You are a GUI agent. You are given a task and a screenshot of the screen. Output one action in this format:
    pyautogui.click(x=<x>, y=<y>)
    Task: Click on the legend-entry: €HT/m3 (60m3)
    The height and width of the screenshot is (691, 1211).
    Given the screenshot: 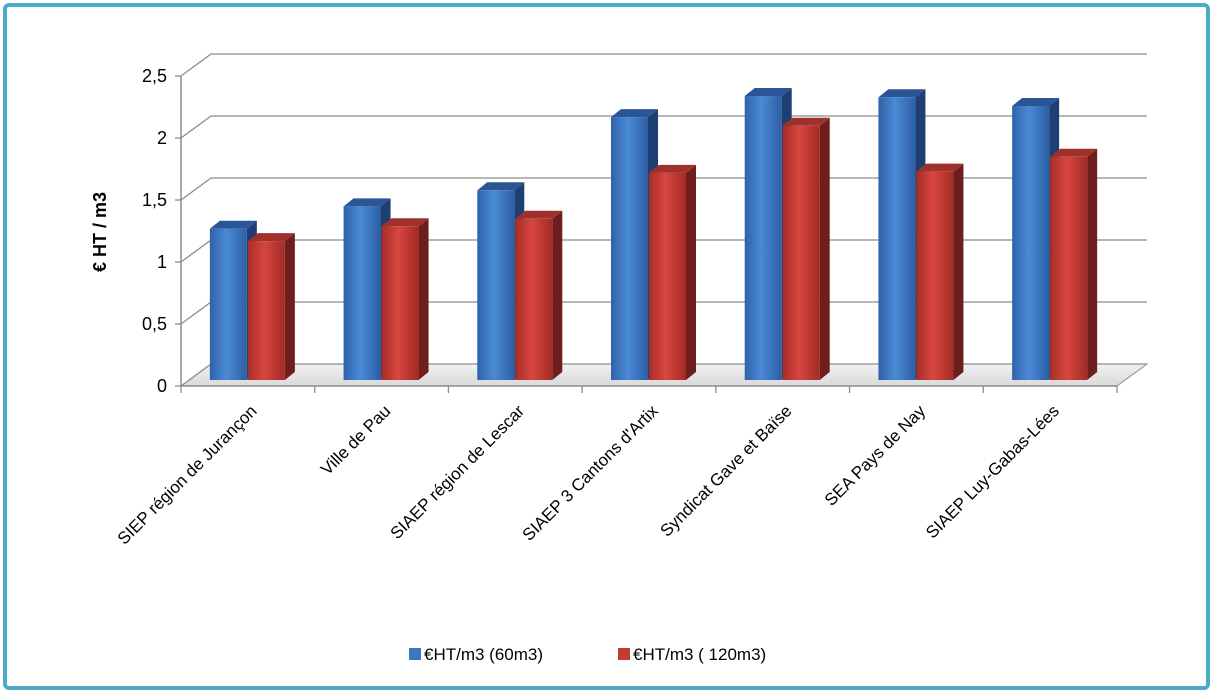 What is the action you would take?
    pyautogui.click(x=476, y=654)
    